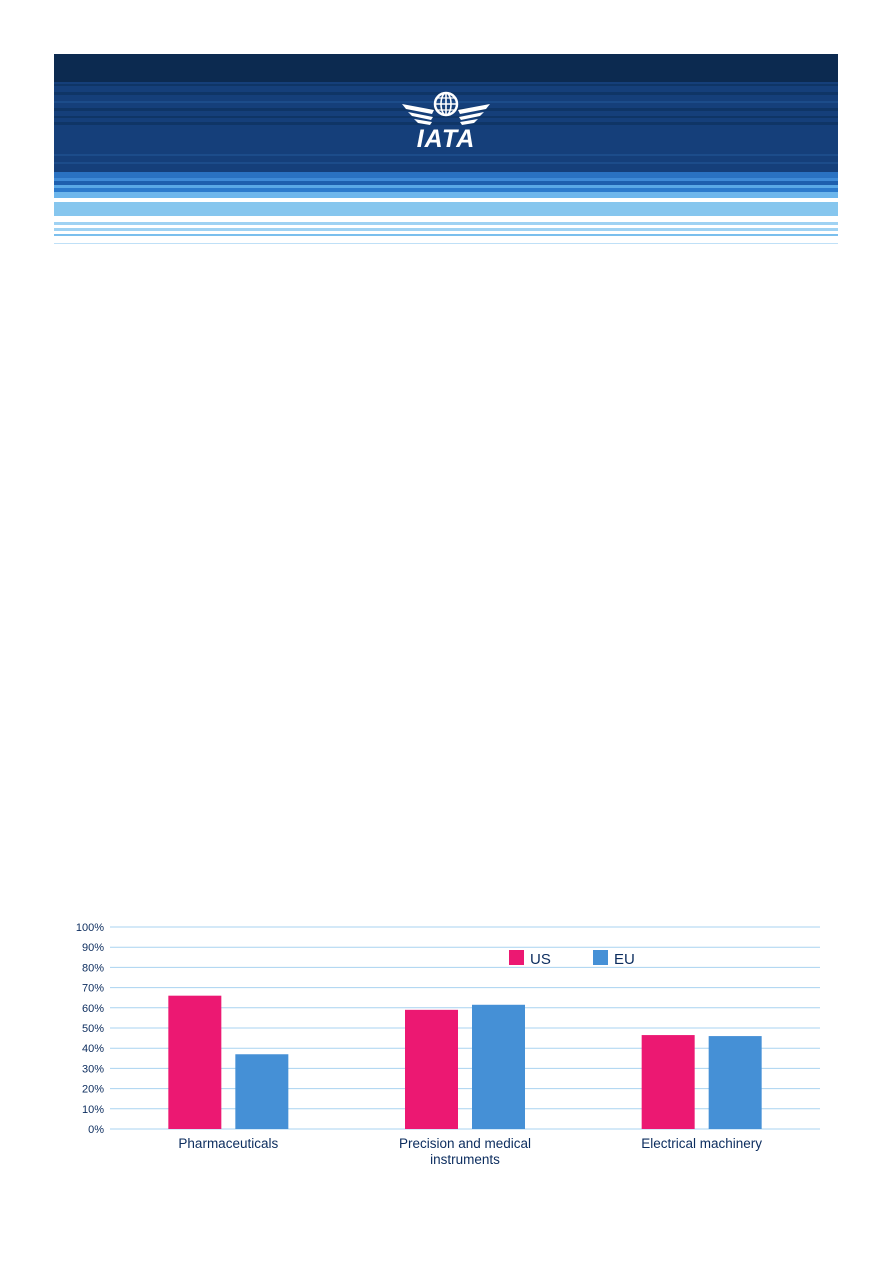  Describe the element at coordinates (600, 957) in the screenshot. I see `legend-swatch-eu` at that location.